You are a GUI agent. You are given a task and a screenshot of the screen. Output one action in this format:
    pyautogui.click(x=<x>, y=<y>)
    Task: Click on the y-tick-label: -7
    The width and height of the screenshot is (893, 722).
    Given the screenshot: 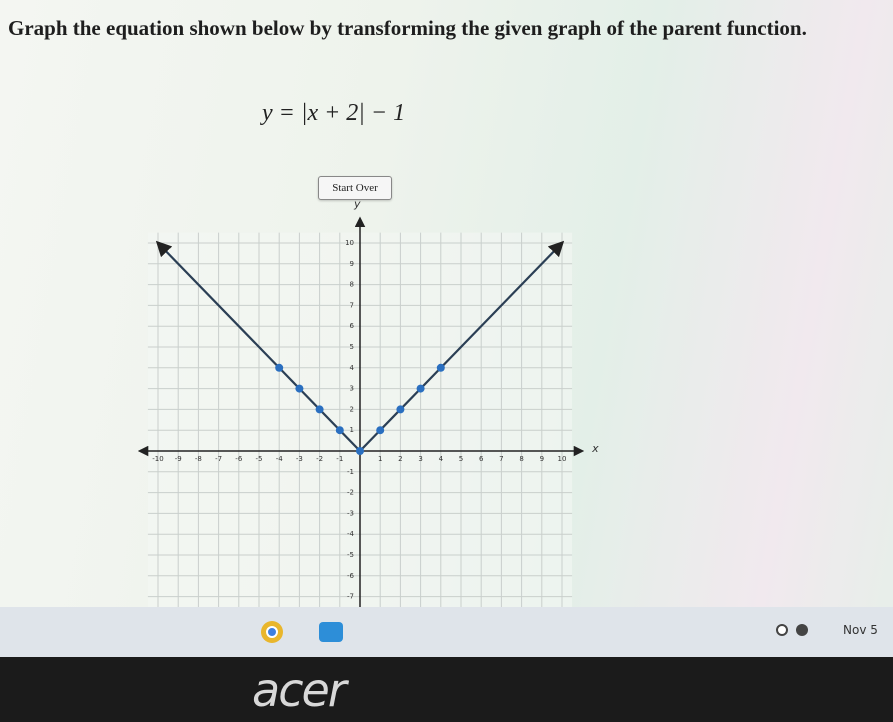 What is the action you would take?
    pyautogui.click(x=350, y=597)
    